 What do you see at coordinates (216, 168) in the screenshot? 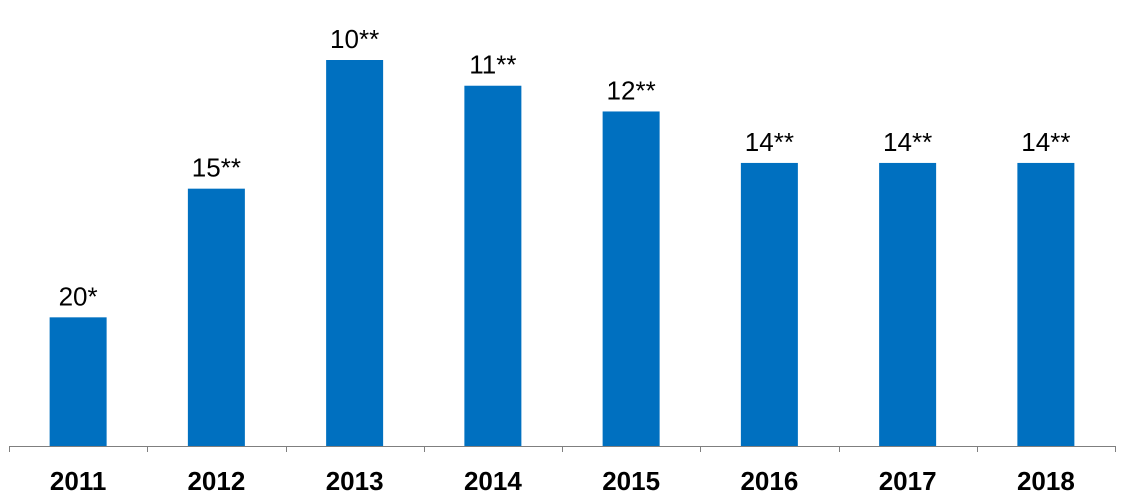
I see `data-label-2012: 15**` at bounding box center [216, 168].